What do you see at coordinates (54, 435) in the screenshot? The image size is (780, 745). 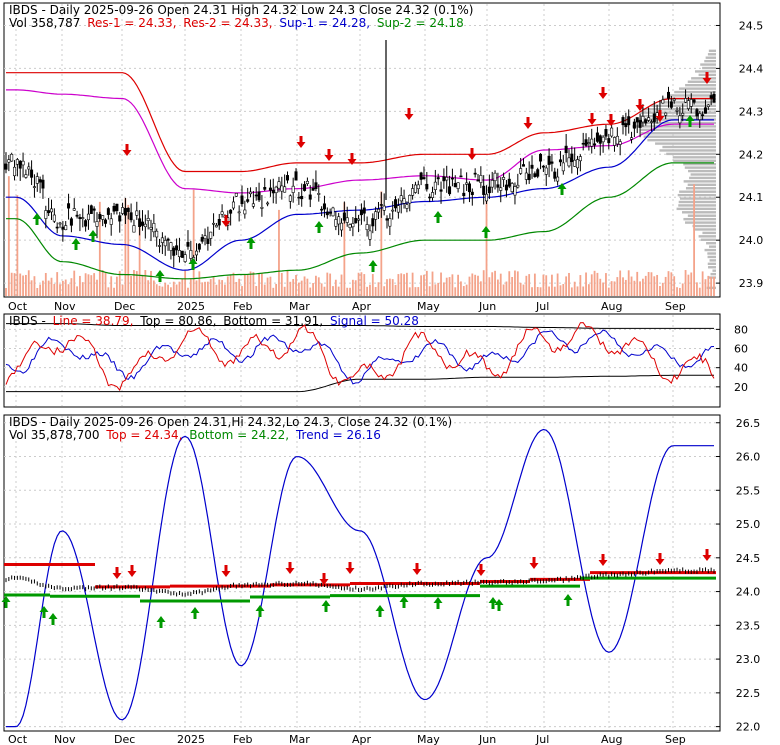 I see `trend-header-volume: Vol 35,878,700` at bounding box center [54, 435].